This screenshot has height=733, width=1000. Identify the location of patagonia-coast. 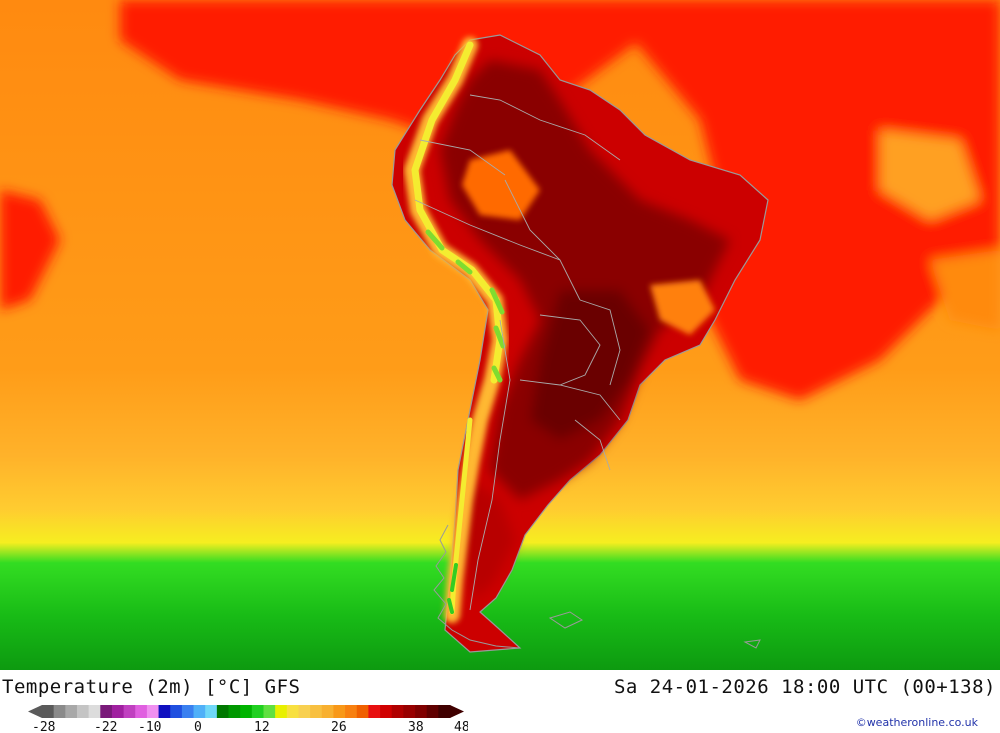
(477, 586).